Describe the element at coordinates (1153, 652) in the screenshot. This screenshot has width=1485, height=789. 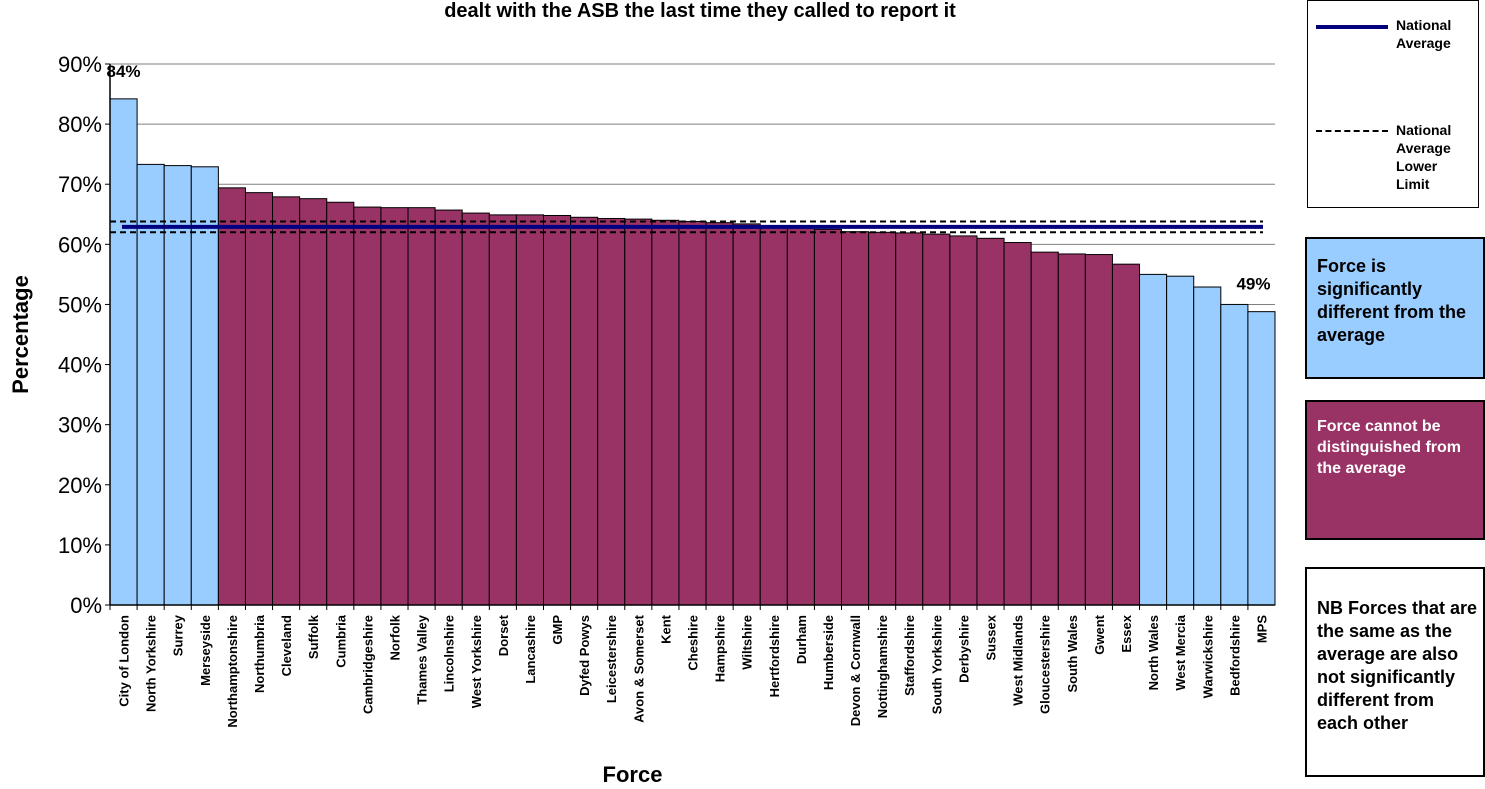
I see `x-tick-label: North Wales` at that location.